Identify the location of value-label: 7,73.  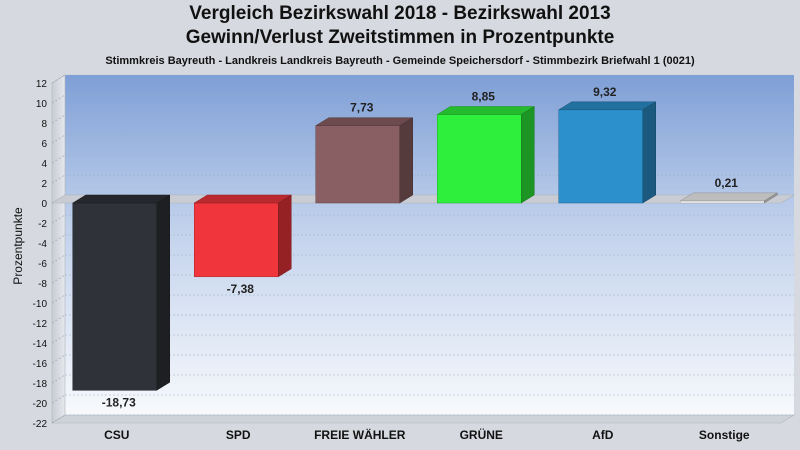
(362, 108).